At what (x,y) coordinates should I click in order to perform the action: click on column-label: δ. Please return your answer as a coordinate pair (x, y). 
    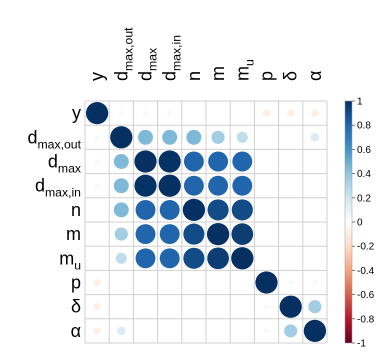
    Looking at the image, I should click on (291, 76).